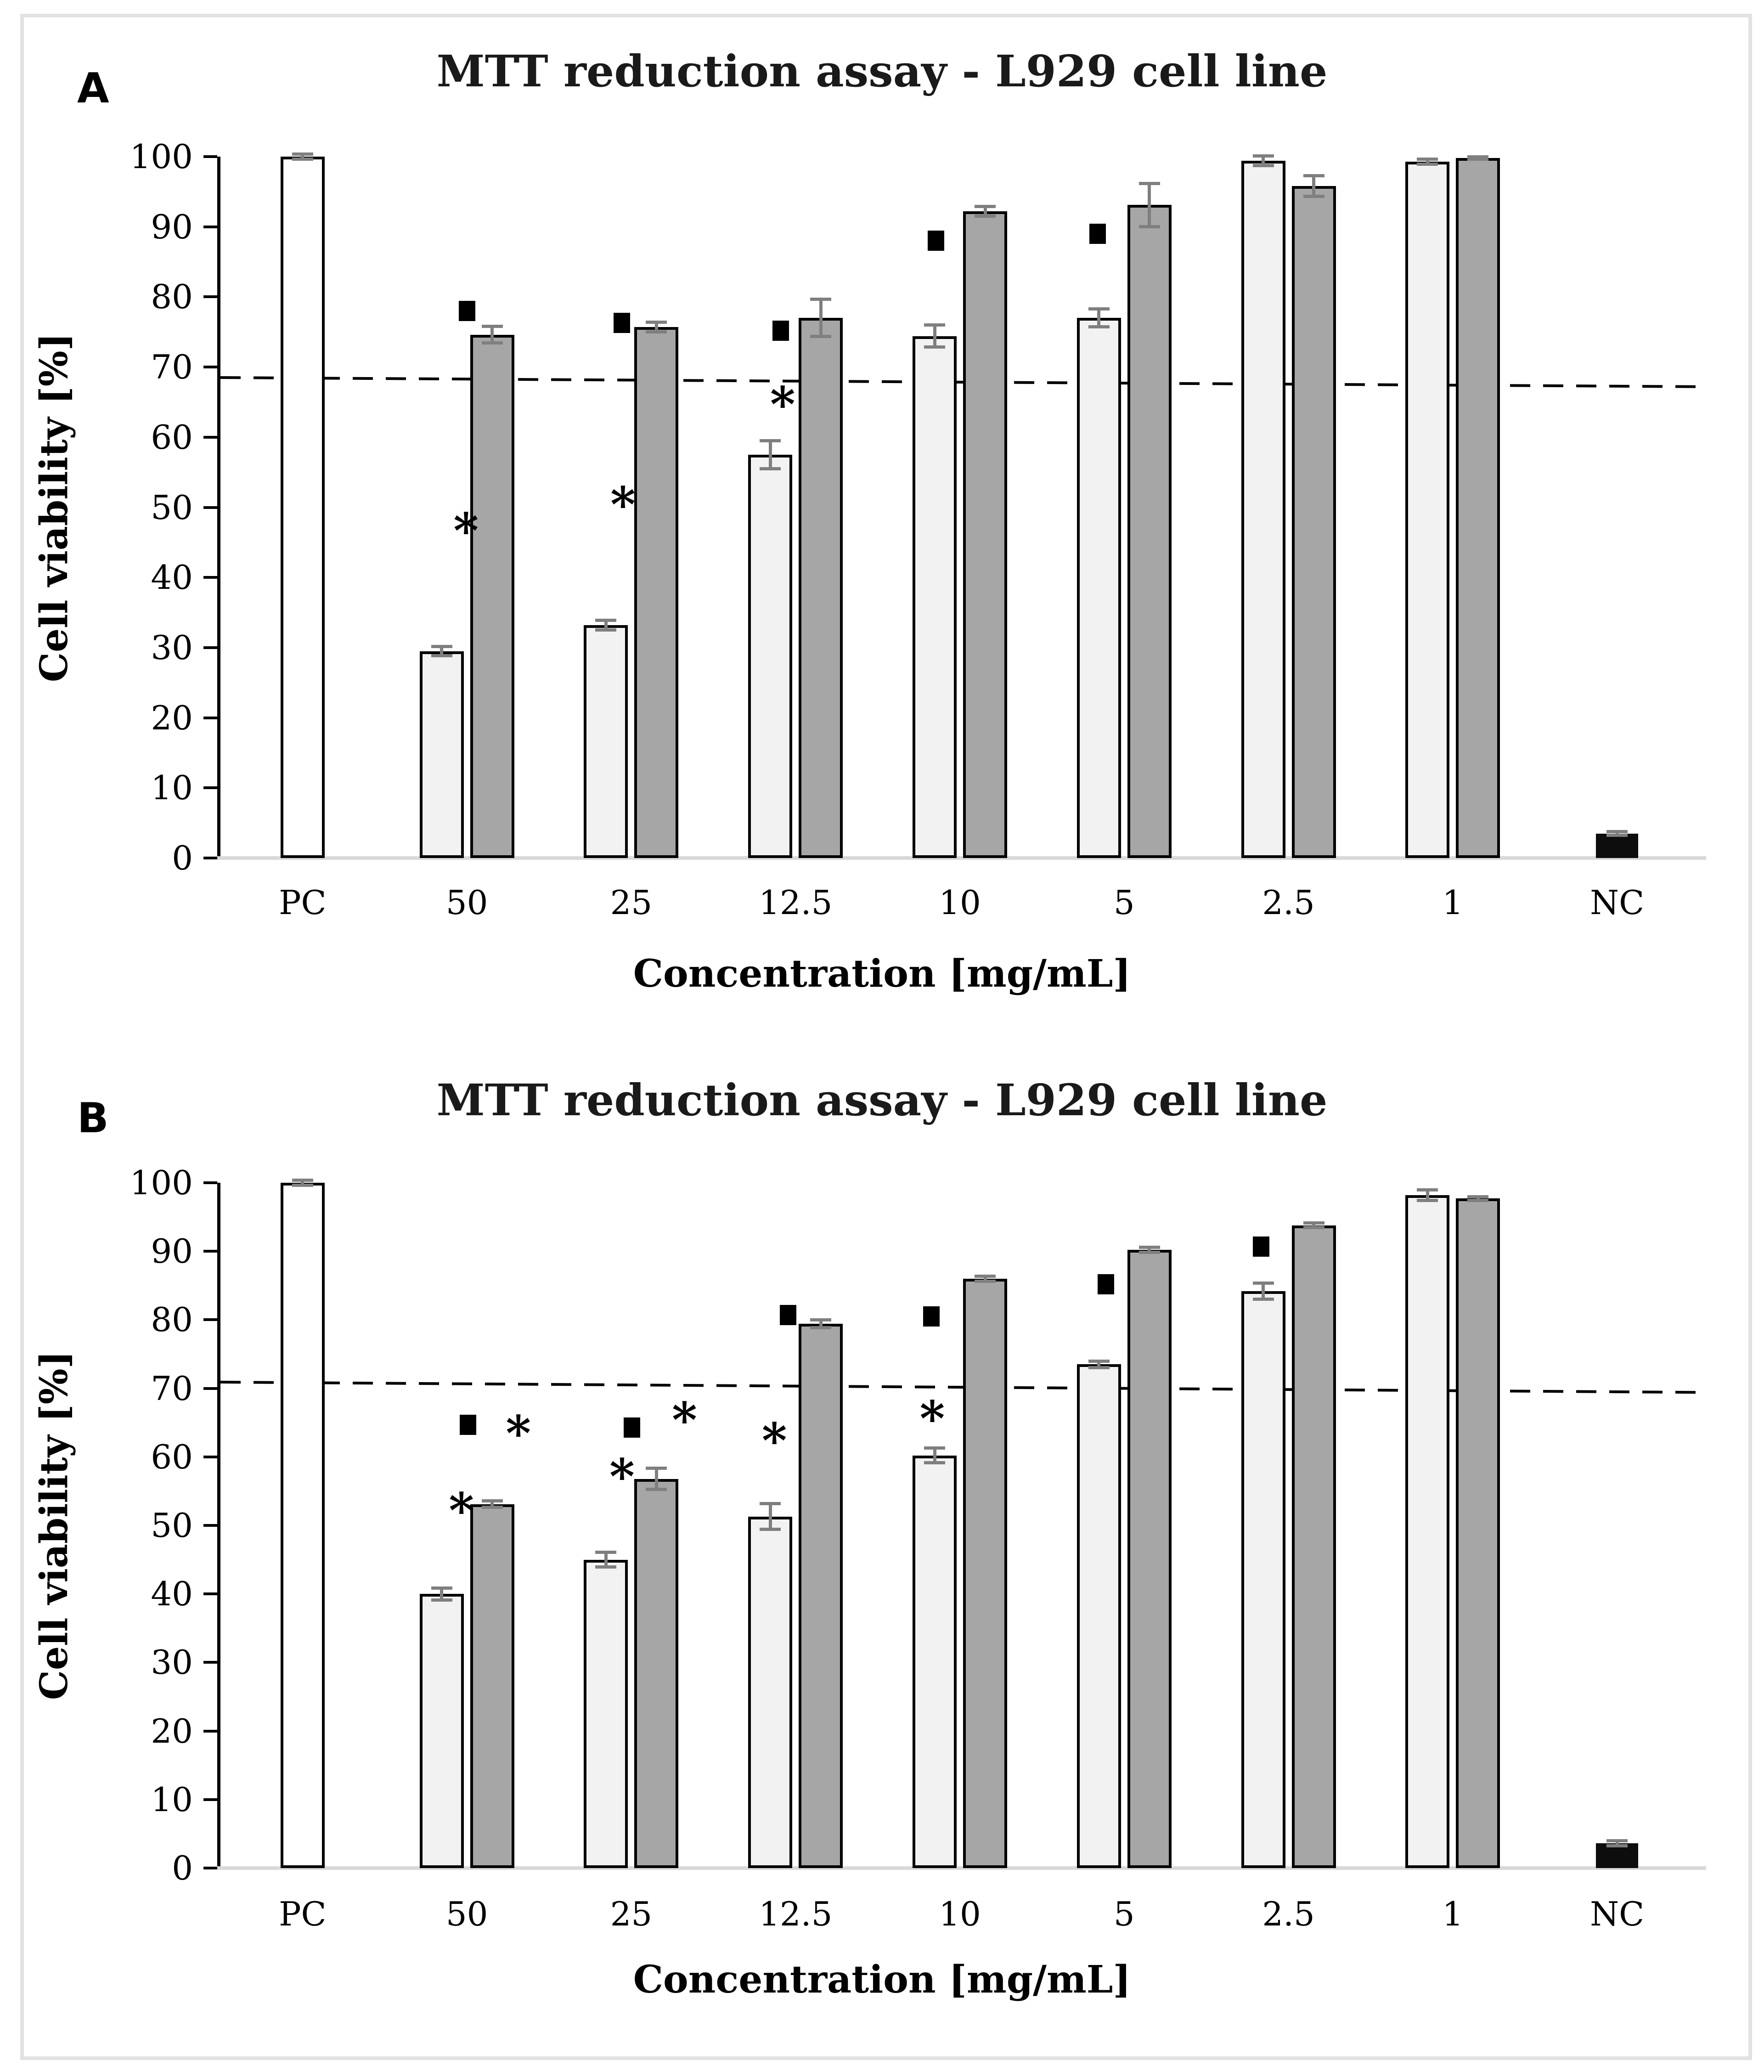  What do you see at coordinates (656, 1673) in the screenshot?
I see `bar-25-dark` at bounding box center [656, 1673].